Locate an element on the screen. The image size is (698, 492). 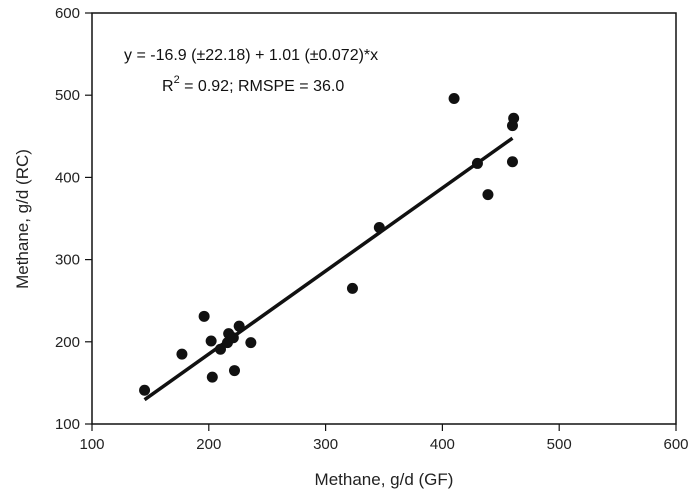
fit-statistics: R2 = 0.92; RMSPE = 36.0 is located at coordinates (253, 84).